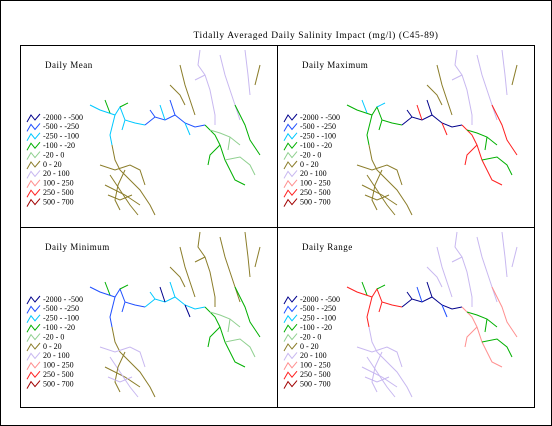 Image resolution: width=552 pixels, height=426 pixels. Describe the element at coordinates (313, 173) in the screenshot. I see `legend-label: 20 - 100` at that location.